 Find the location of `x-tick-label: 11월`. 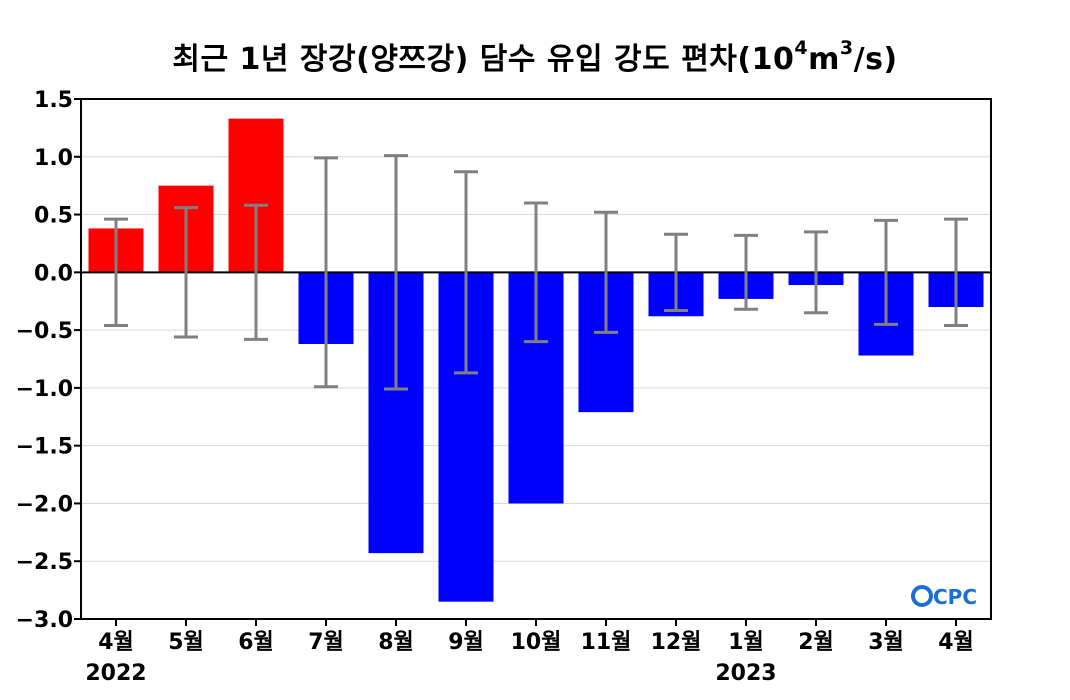

x-tick-label: 11월 is located at coordinates (606, 642).